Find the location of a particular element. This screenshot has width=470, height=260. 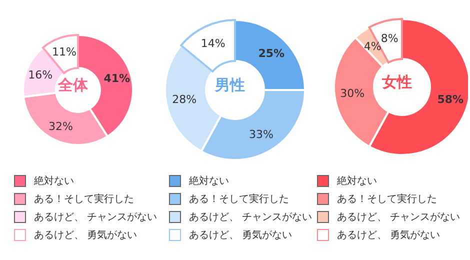

data-label: 28% is located at coordinates (184, 99).